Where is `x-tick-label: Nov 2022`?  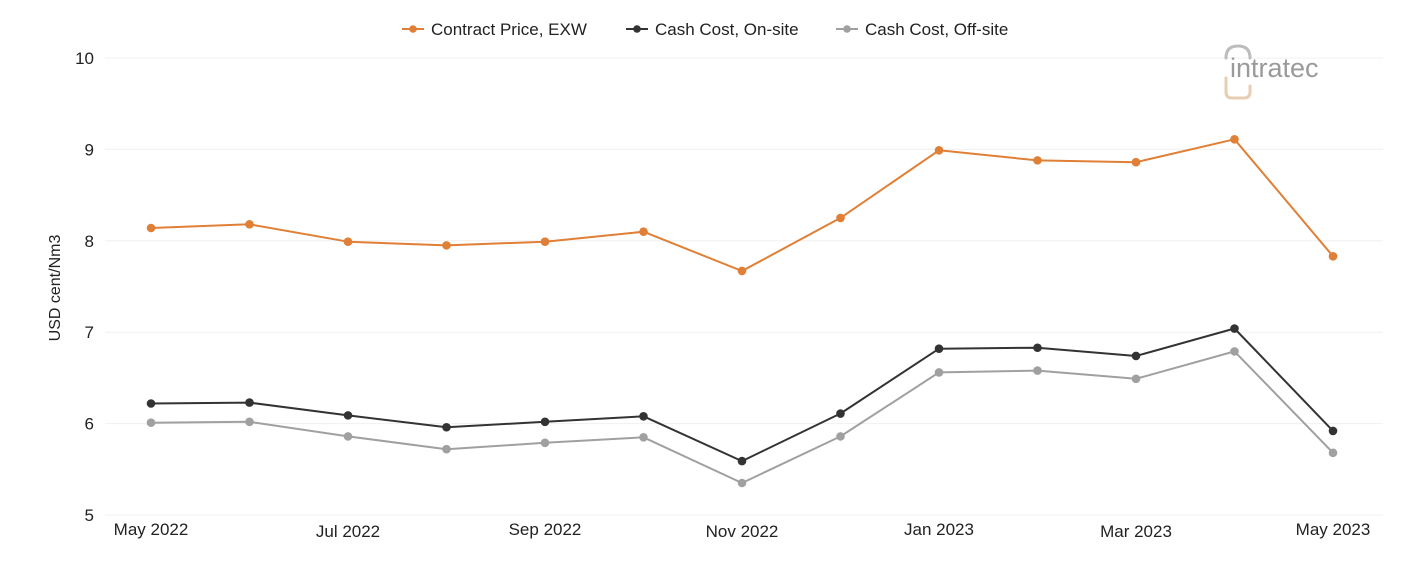
x-tick-label: Nov 2022 is located at coordinates (742, 531).